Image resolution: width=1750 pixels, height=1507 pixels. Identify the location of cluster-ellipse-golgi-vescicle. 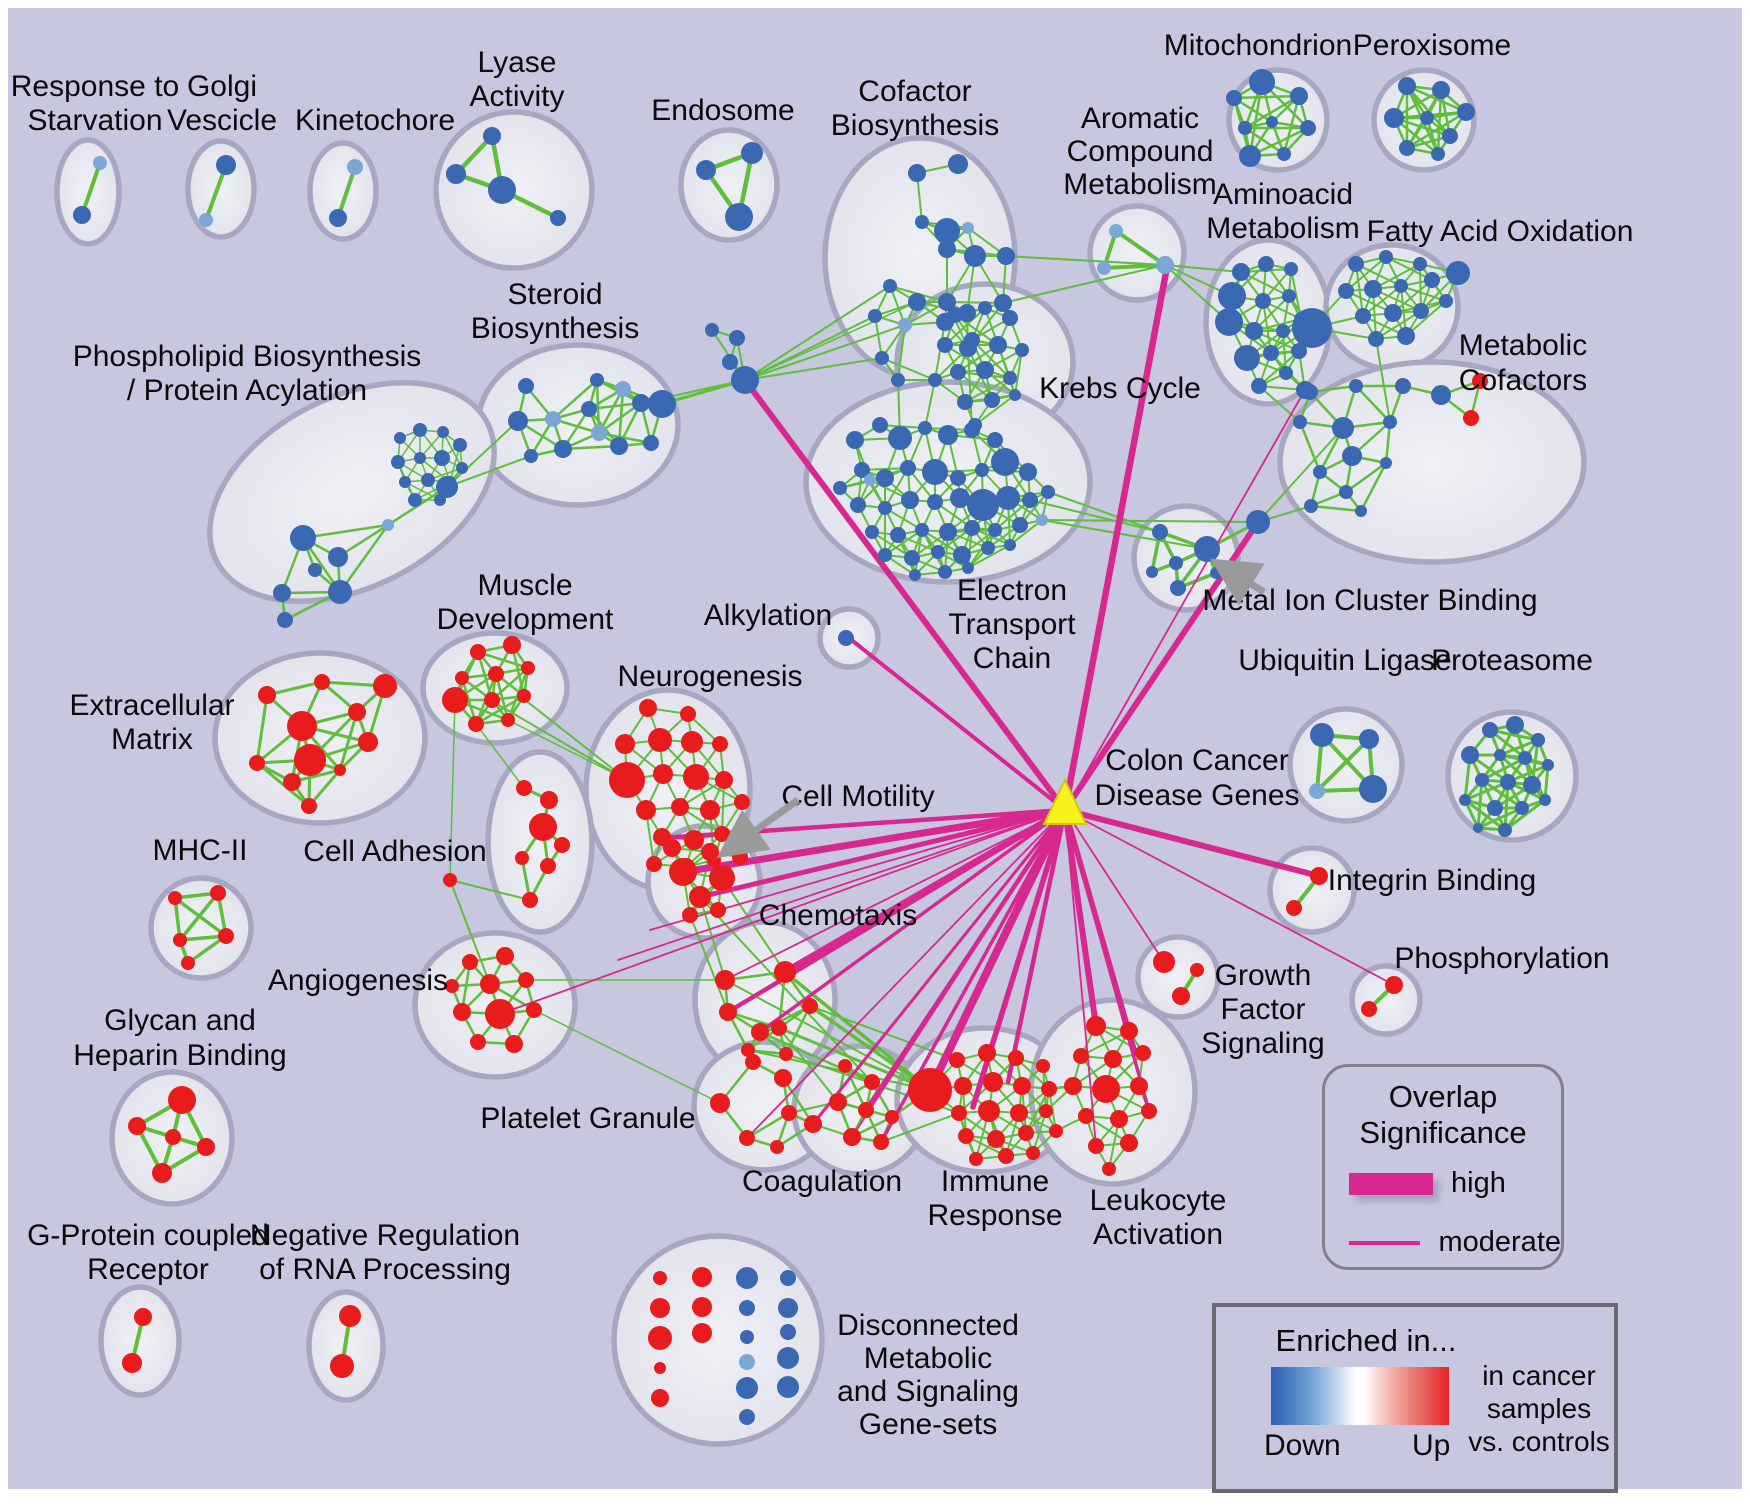
(221, 189).